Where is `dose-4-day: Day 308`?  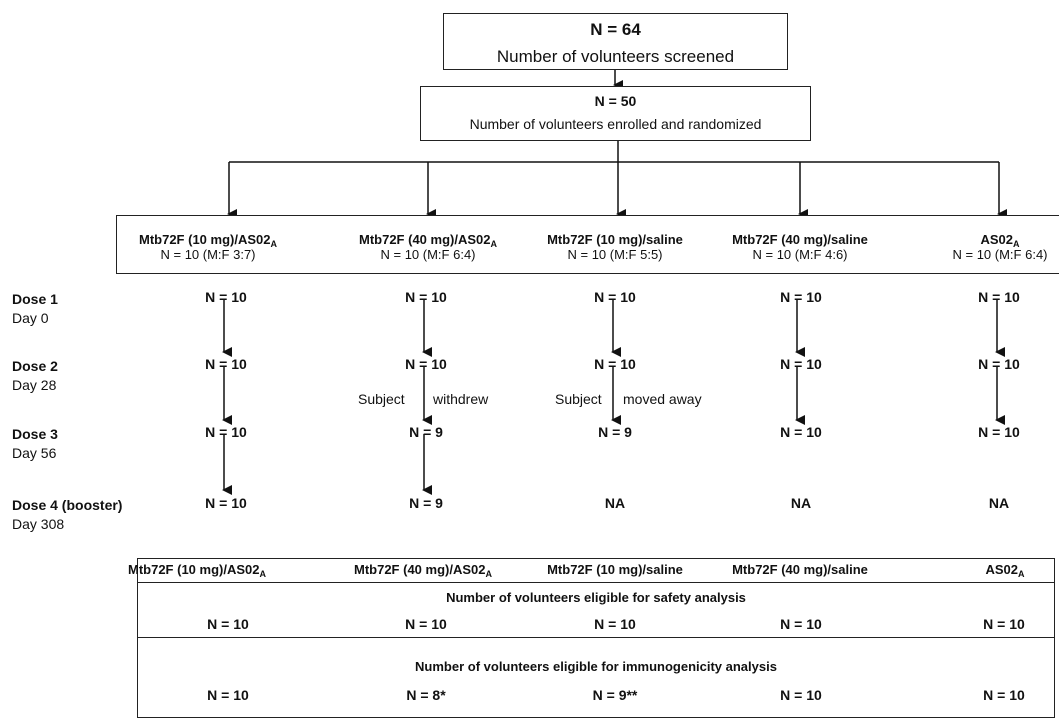
dose-4-day: Day 308 is located at coordinates (38, 524).